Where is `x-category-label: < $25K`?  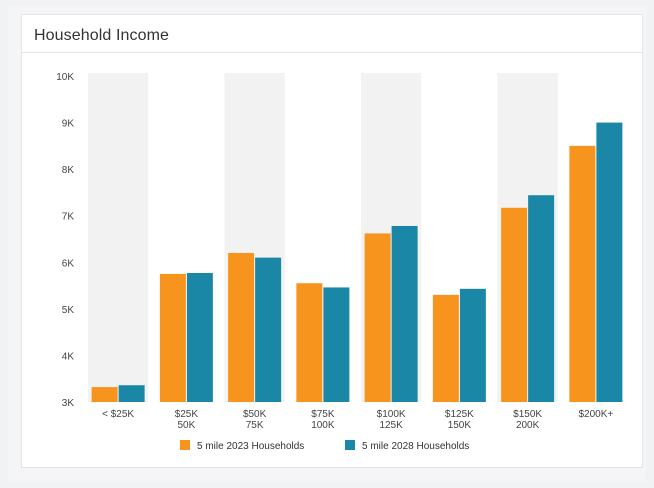 x-category-label: < $25K is located at coordinates (118, 414).